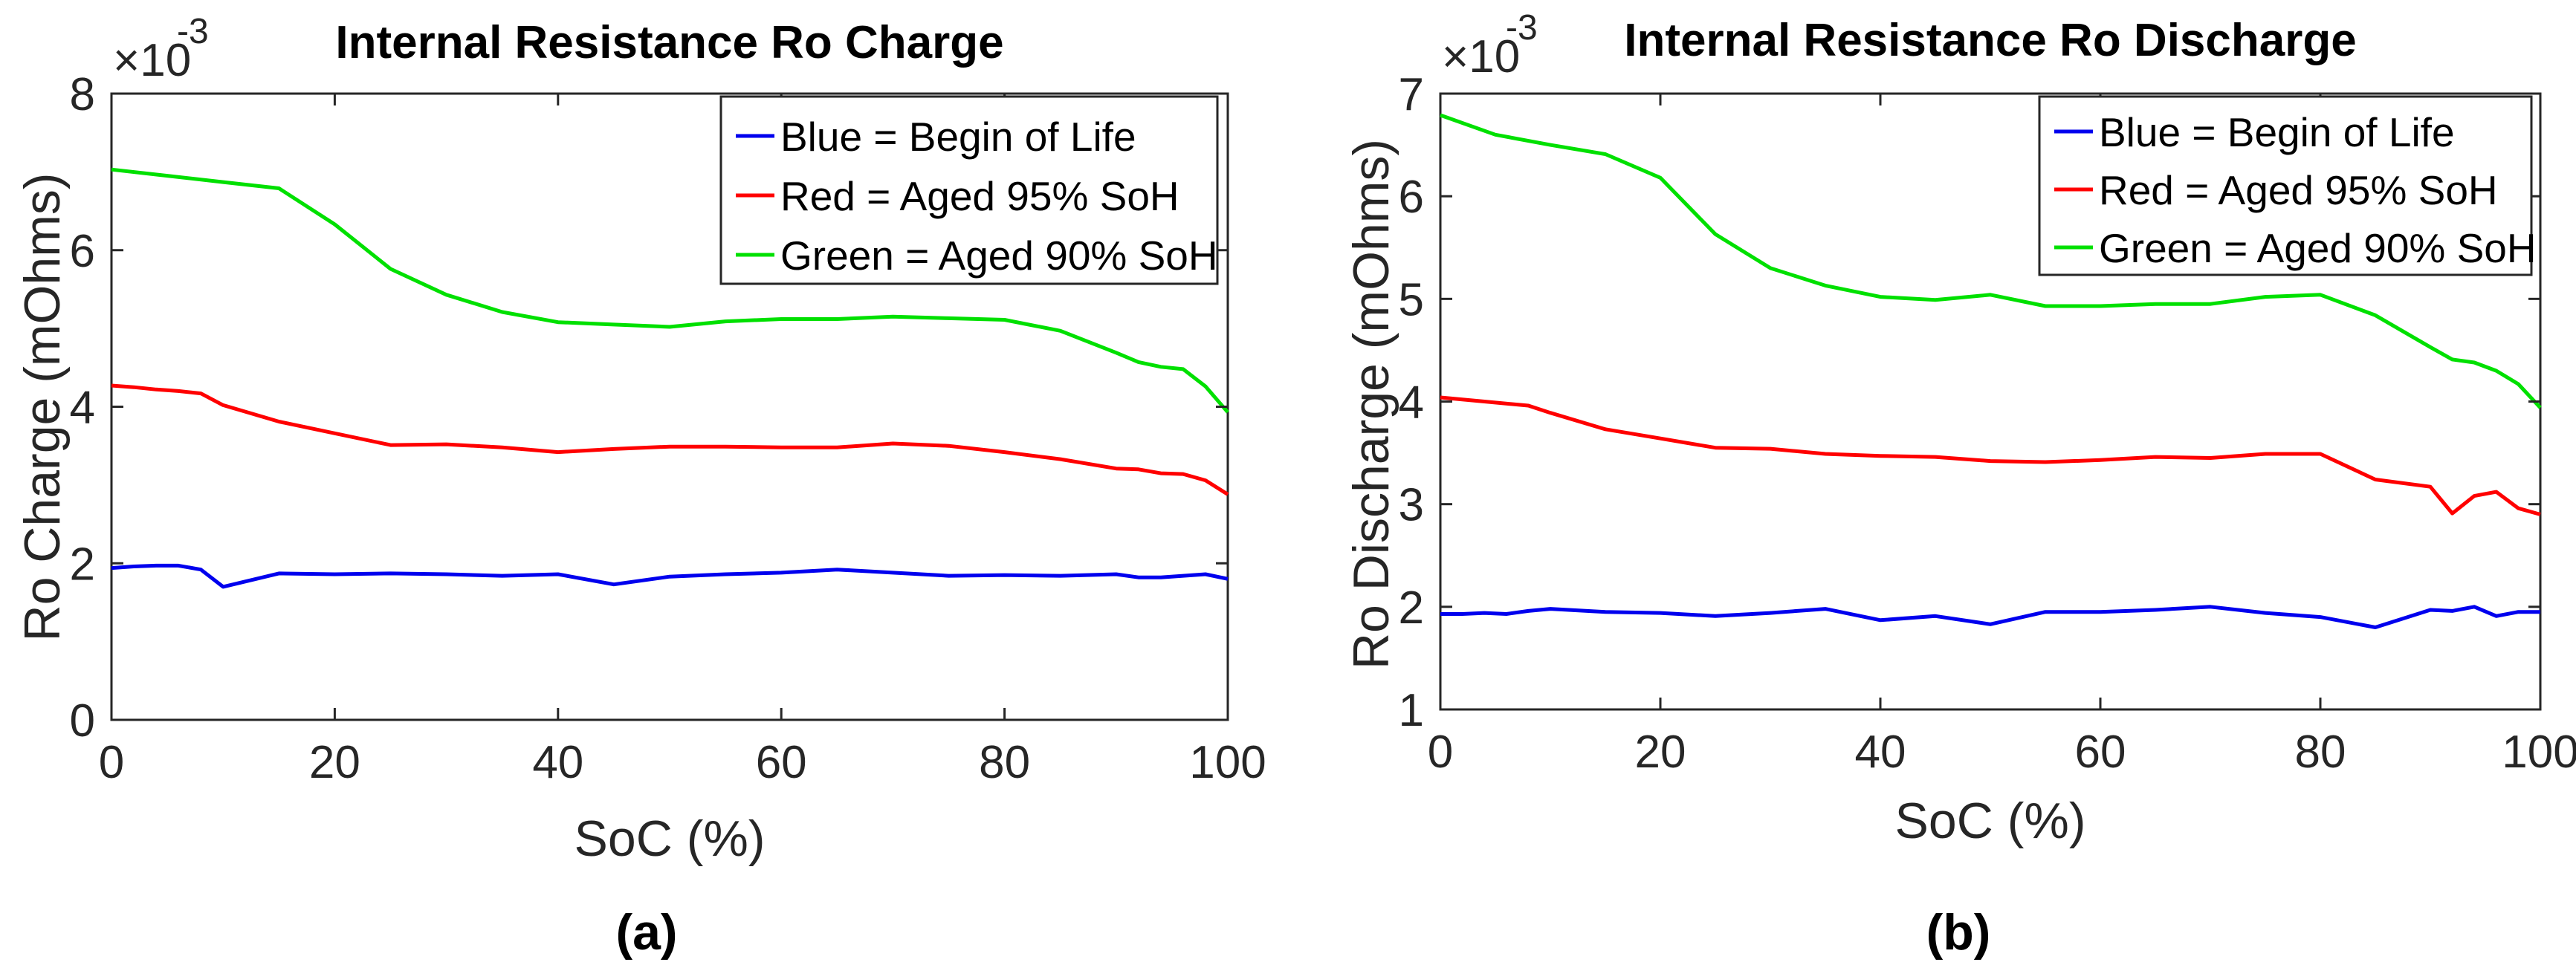  I want to click on legend-box-a, so click(969, 190).